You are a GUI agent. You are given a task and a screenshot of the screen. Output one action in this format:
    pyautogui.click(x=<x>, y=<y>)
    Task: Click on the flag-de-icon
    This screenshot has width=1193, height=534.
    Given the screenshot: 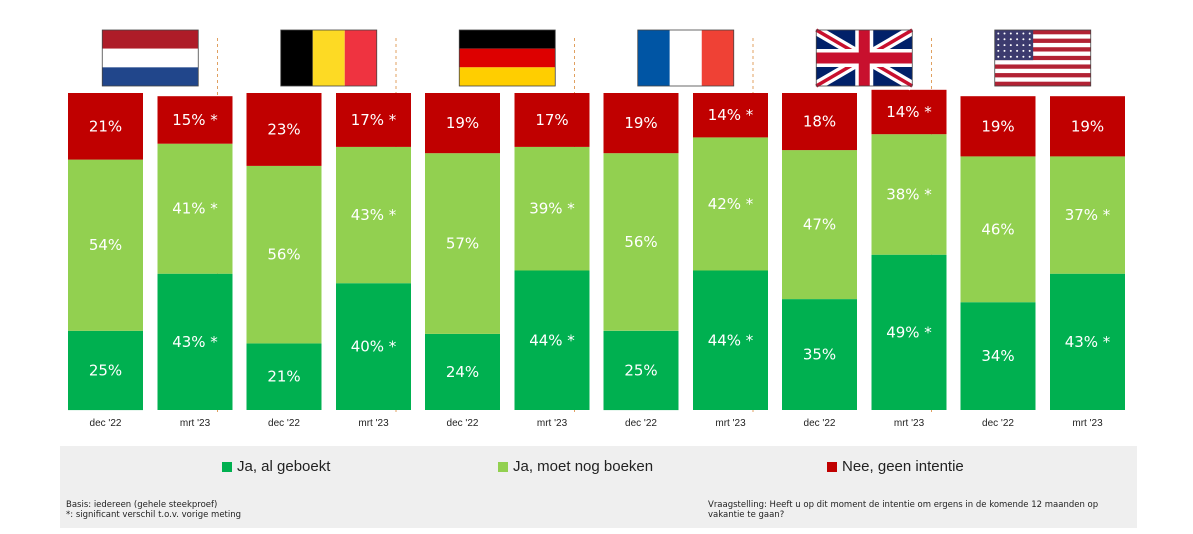 What is the action you would take?
    pyautogui.click(x=507, y=58)
    